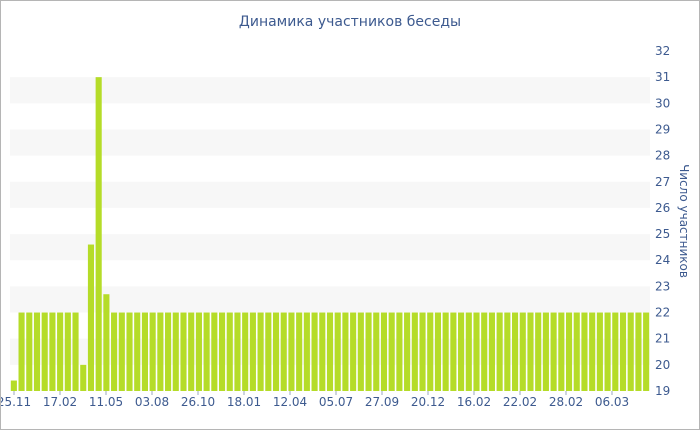 Image resolution: width=700 pixels, height=430 pixels. I want to click on y-tick-label: 27, so click(662, 182).